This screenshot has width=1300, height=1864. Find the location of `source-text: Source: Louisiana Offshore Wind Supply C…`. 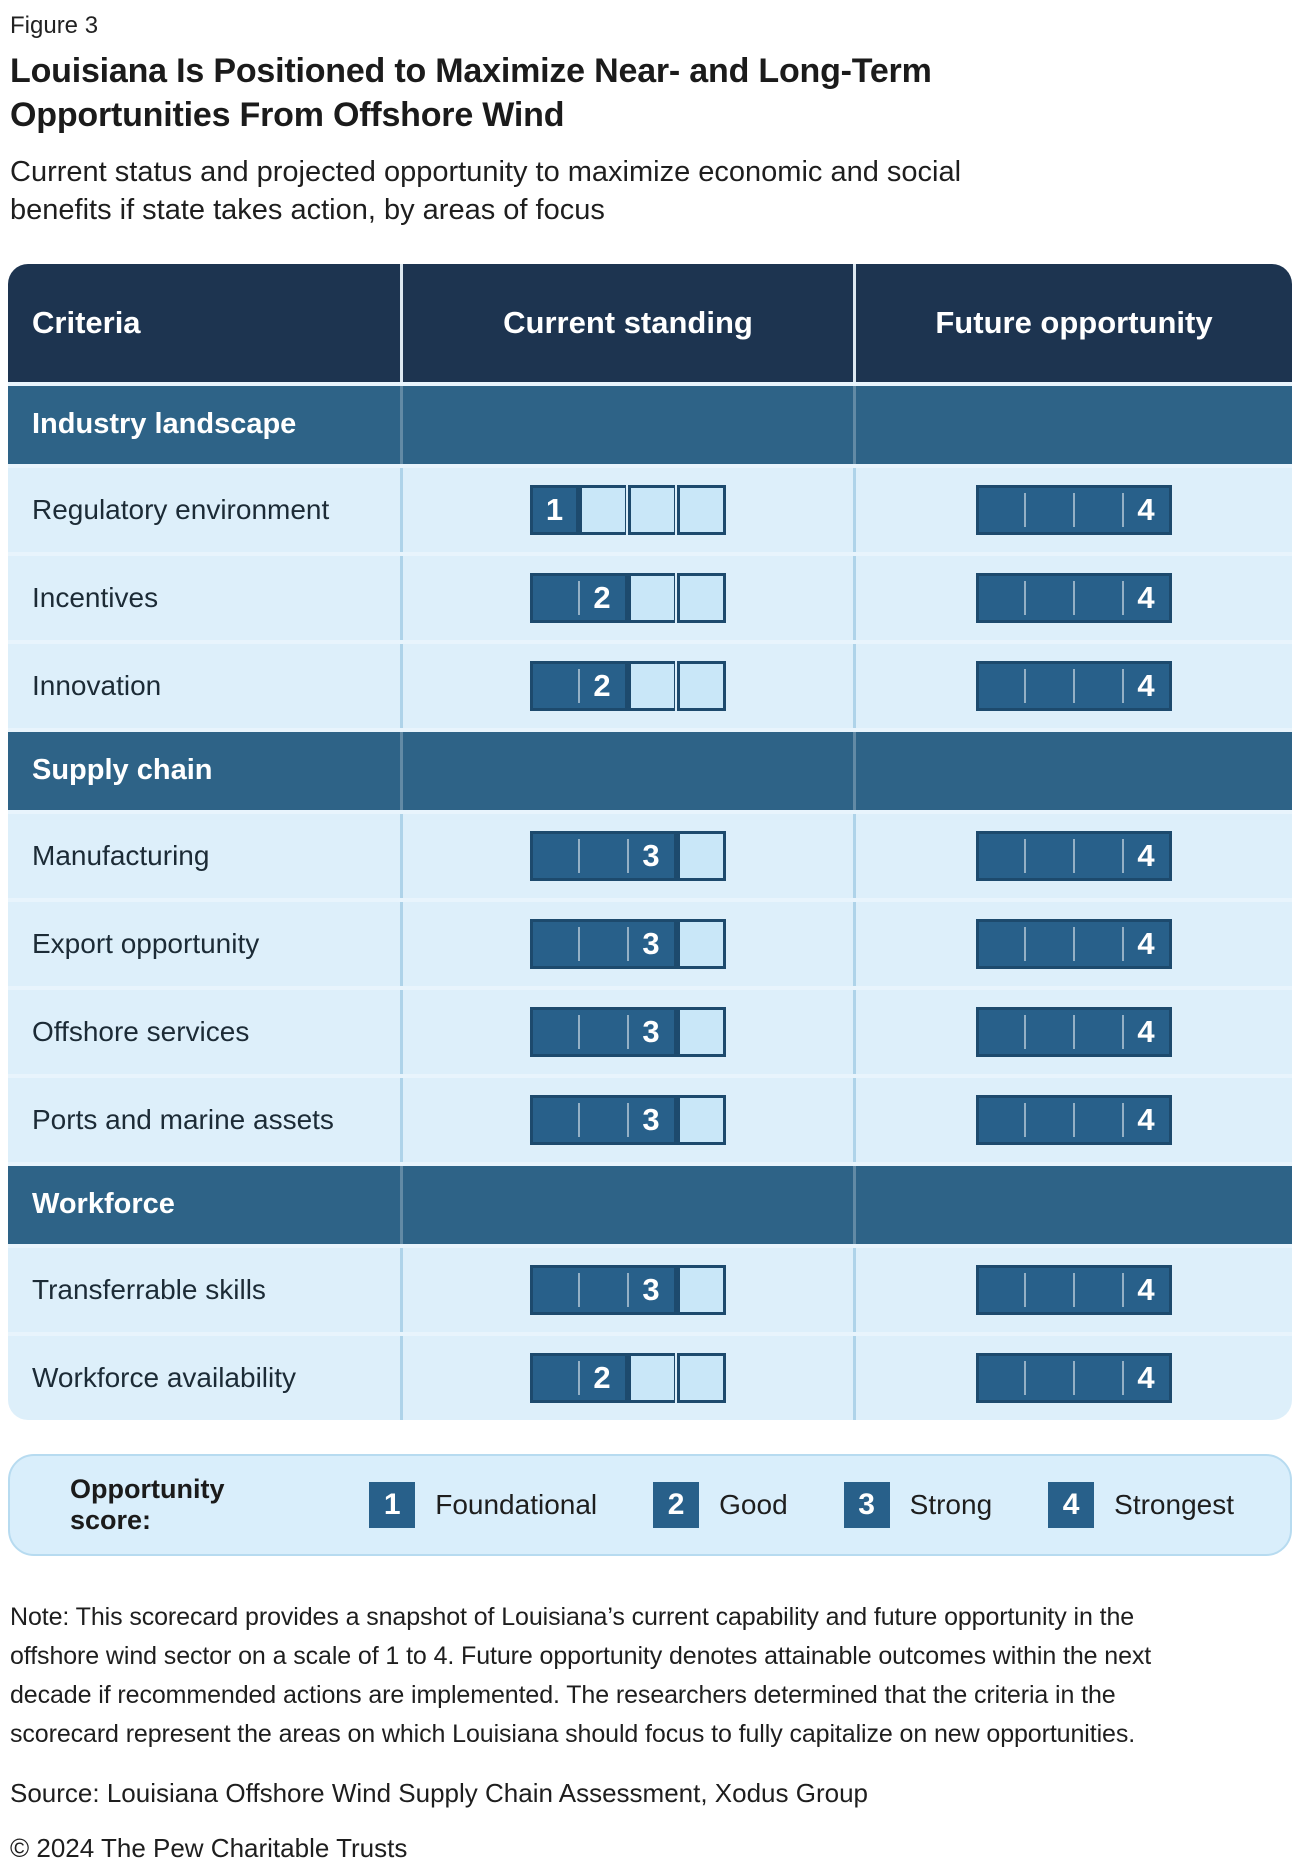

source-text: Source: Louisiana Offshore Wind Supply C… is located at coordinates (439, 1792).